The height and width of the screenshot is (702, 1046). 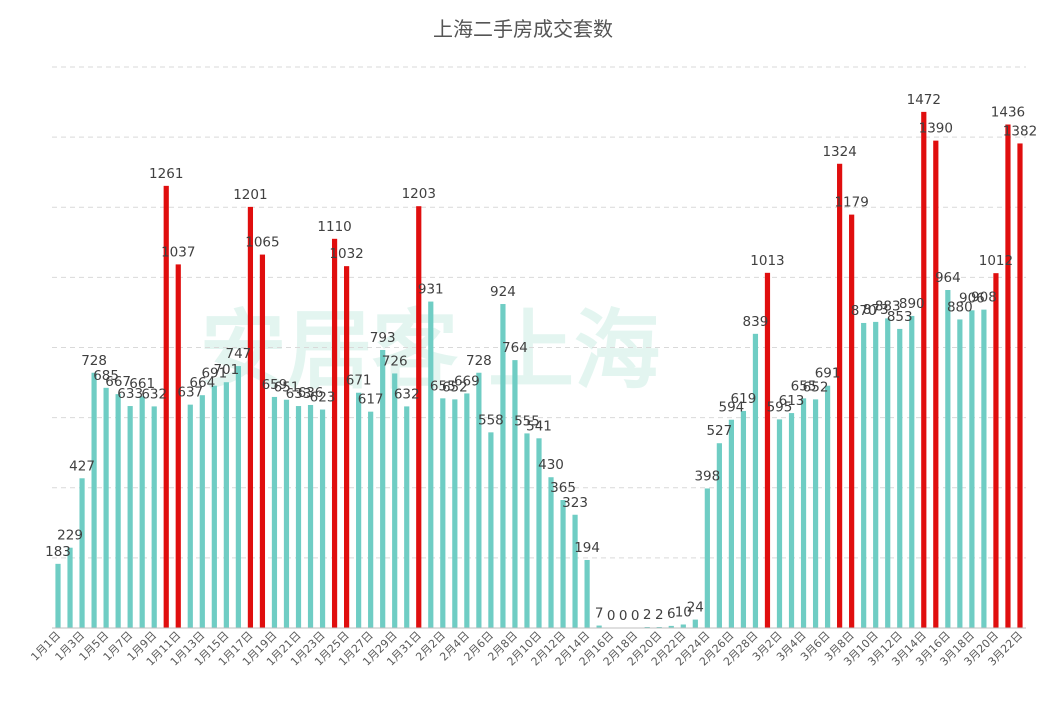 I want to click on data-label: 1201, so click(x=250, y=195).